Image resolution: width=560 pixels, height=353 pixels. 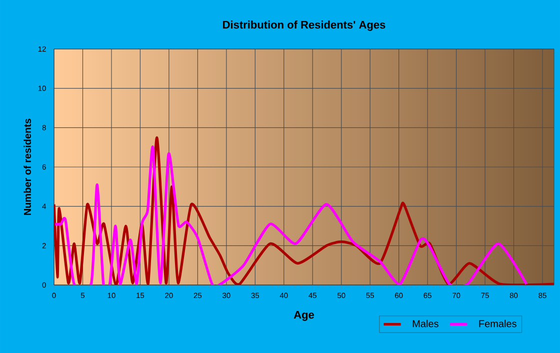 What do you see at coordinates (497, 324) in the screenshot?
I see `legend-label: Females` at bounding box center [497, 324].